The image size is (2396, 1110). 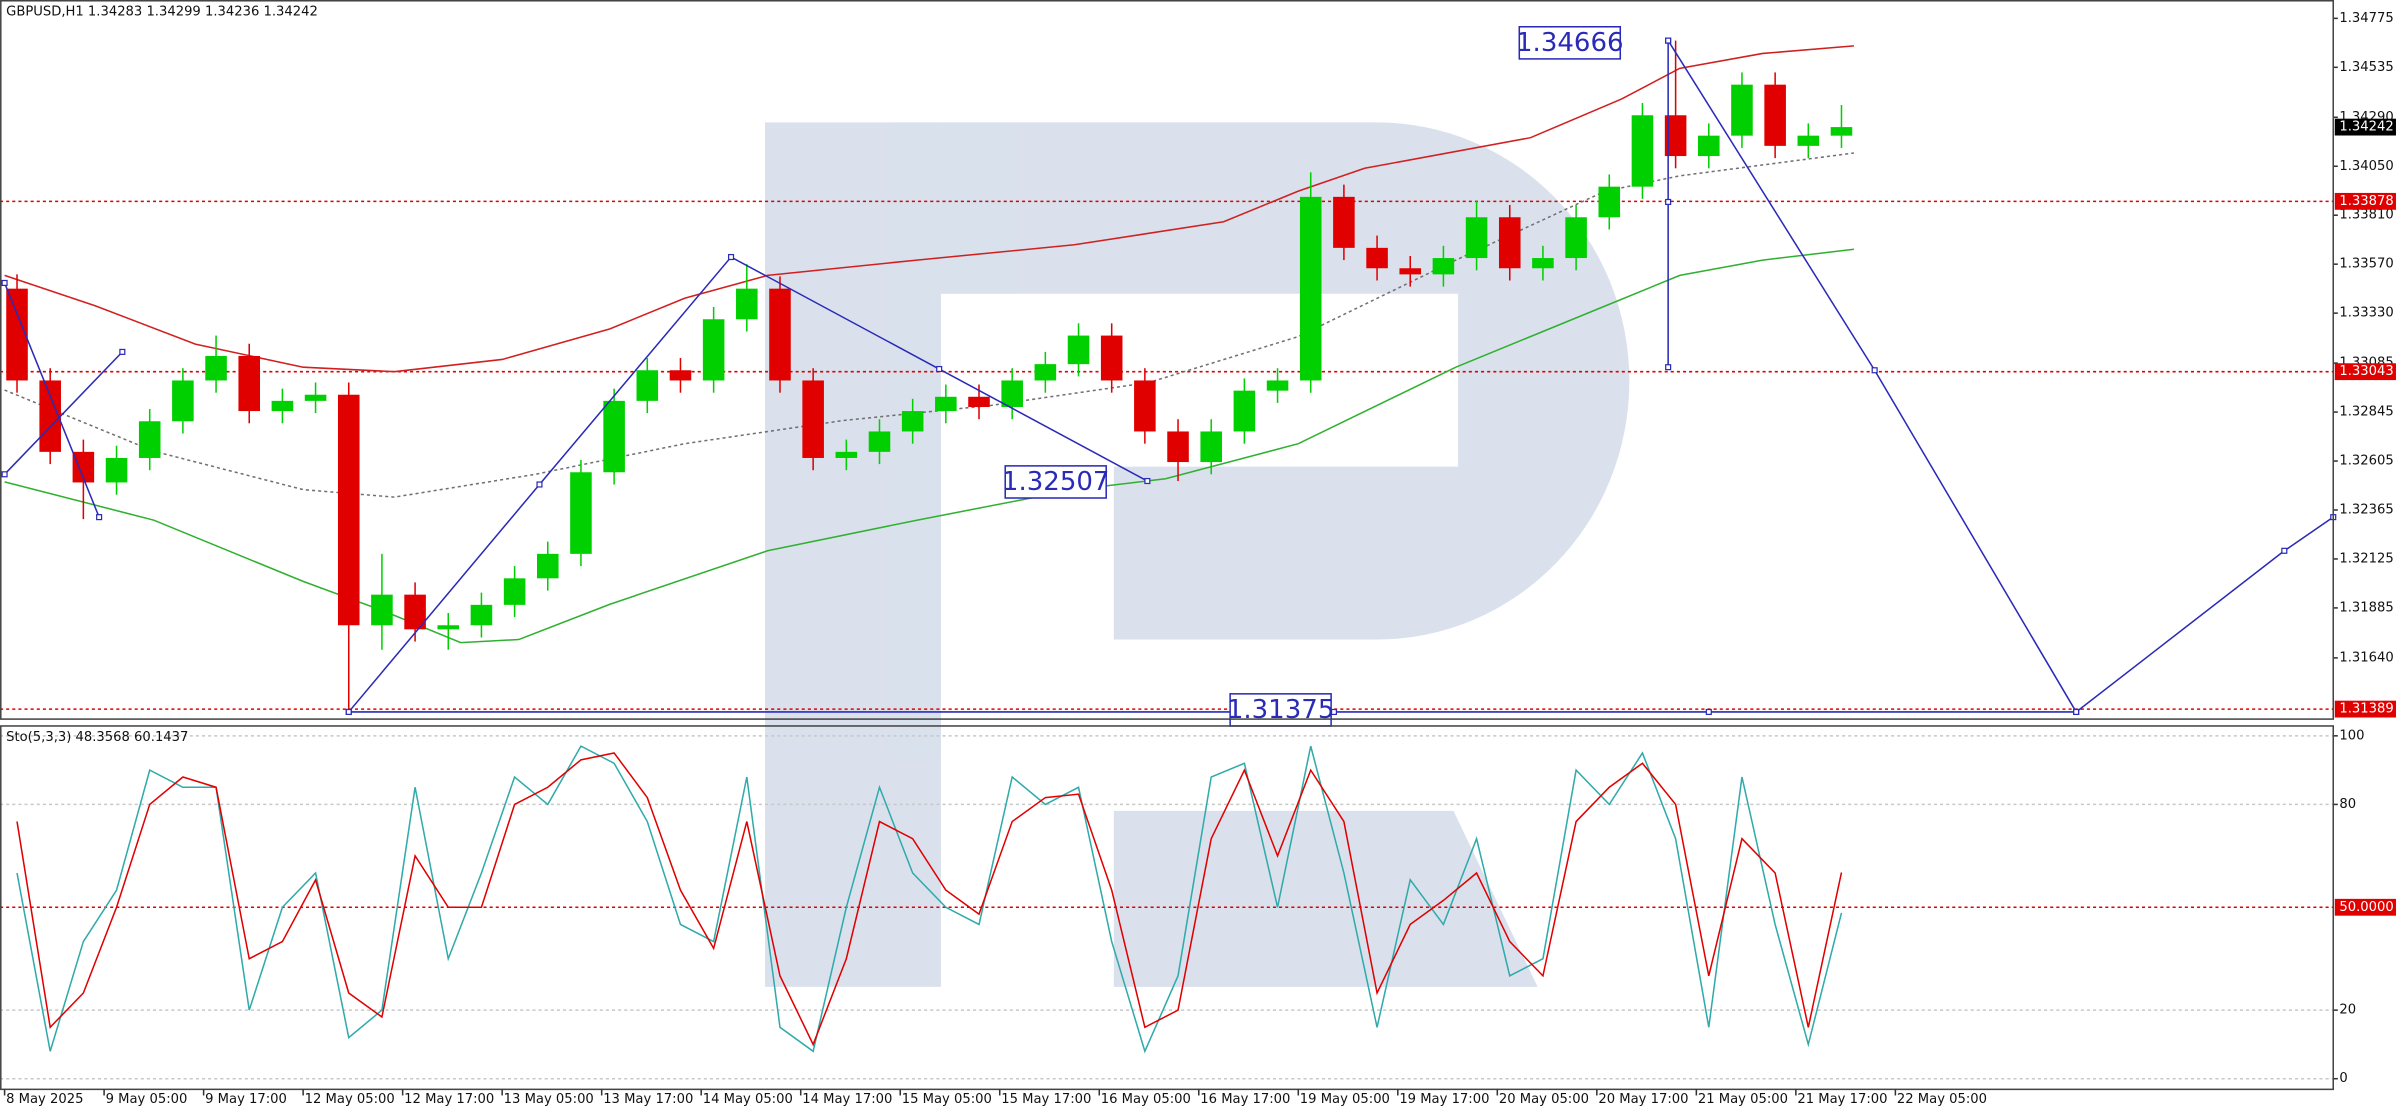 What do you see at coordinates (44, 1099) in the screenshot?
I see `x-tick-label: 8 May 2025` at bounding box center [44, 1099].